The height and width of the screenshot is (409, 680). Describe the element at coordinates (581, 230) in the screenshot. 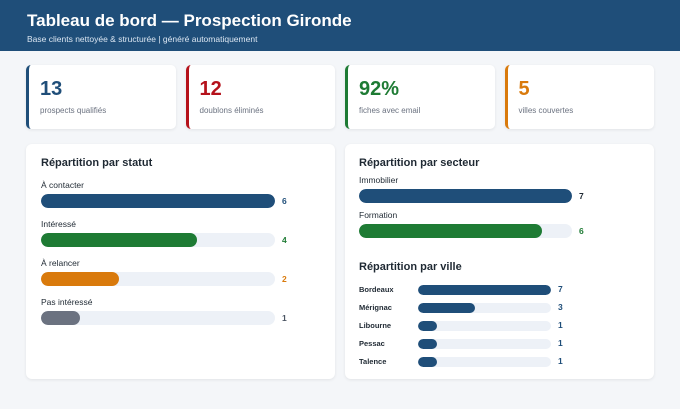

I see `secteur-count: 6` at that location.